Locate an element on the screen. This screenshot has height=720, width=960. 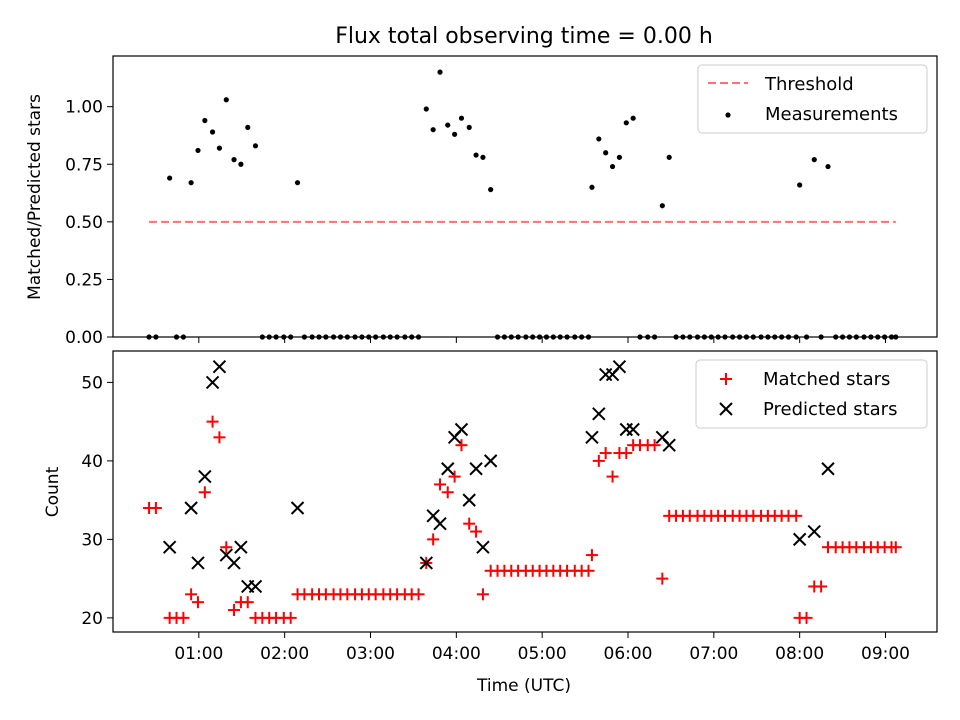
predicted-legend-swatch is located at coordinates (726, 409).